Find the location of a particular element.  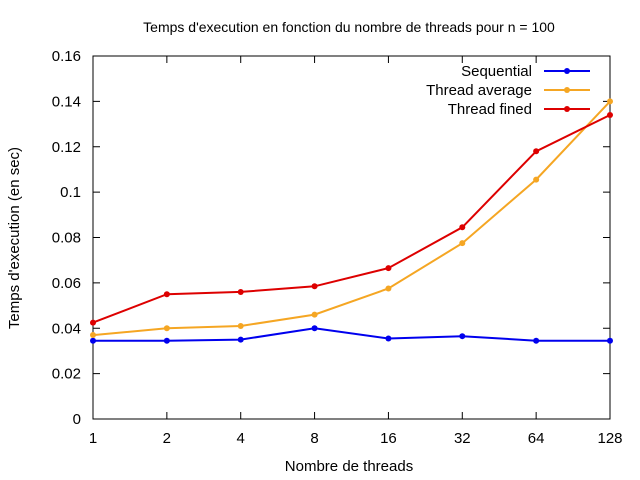

y-tick-label: 0.16 is located at coordinates (66, 56).